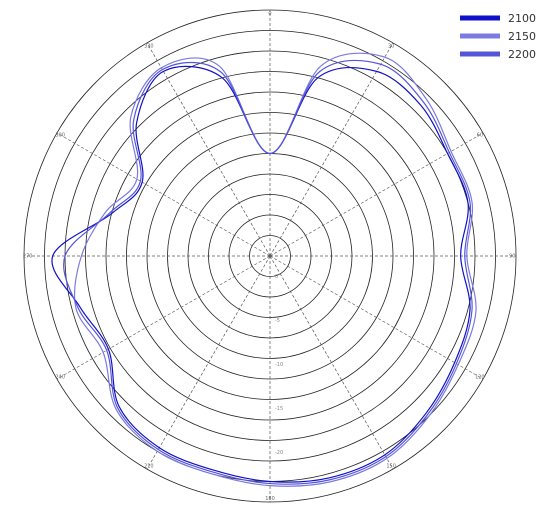  I want to click on radial-tick-label: -20, so click(279, 453).